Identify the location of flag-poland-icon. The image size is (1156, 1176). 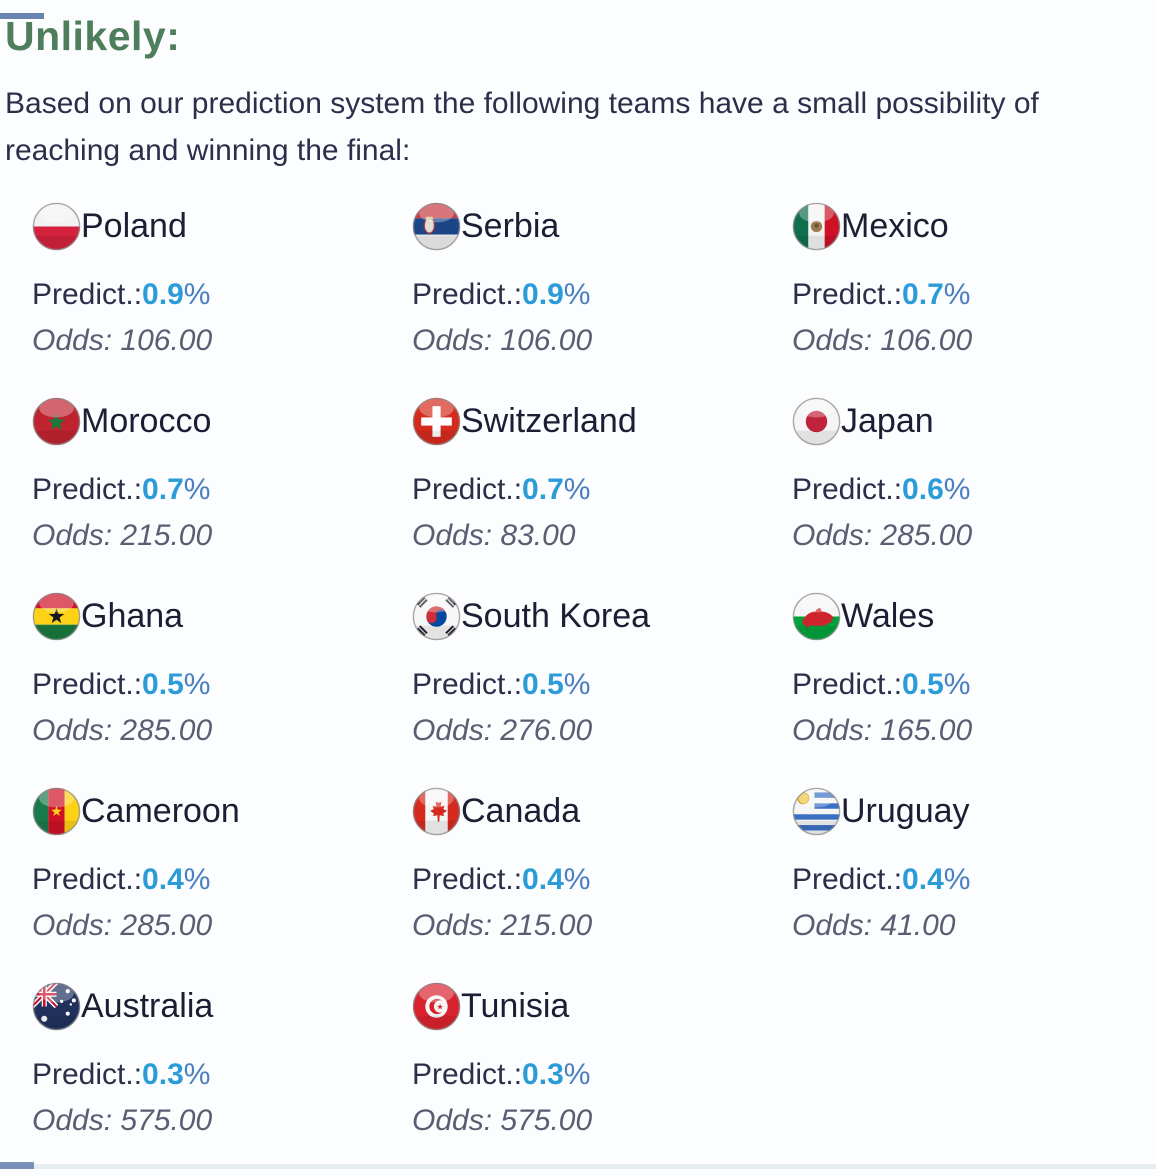
(56, 226).